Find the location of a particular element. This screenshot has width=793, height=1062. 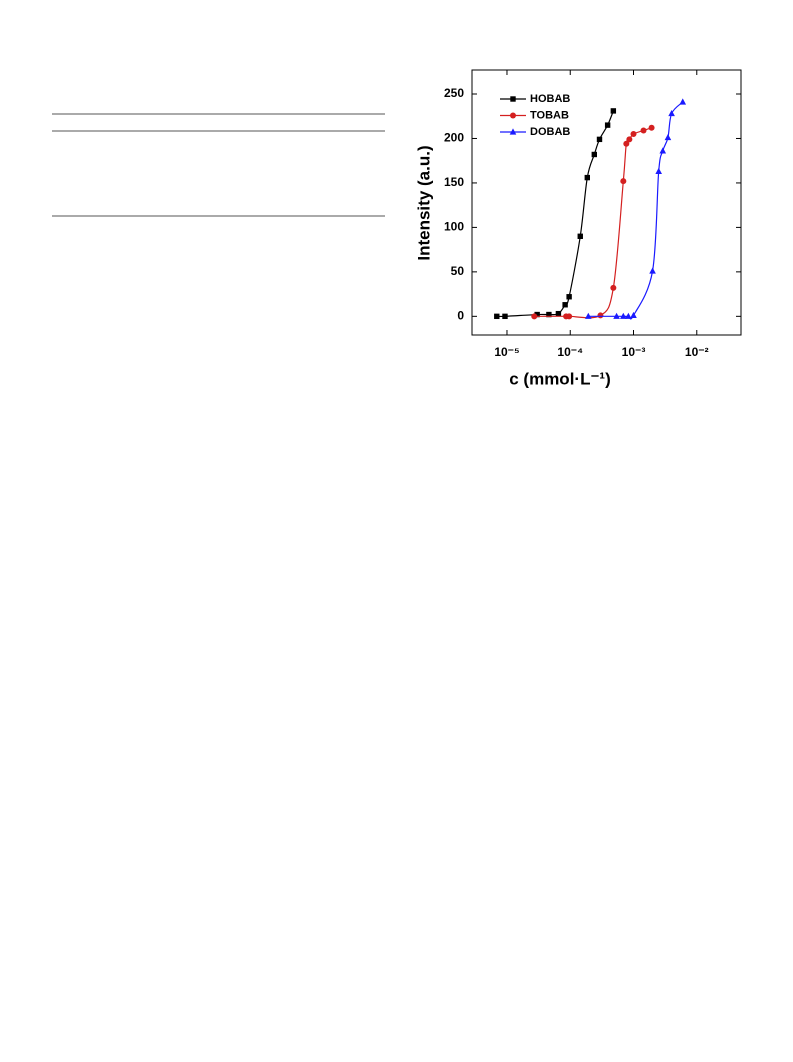

x-tick-label: 10⁻² is located at coordinates (697, 352).